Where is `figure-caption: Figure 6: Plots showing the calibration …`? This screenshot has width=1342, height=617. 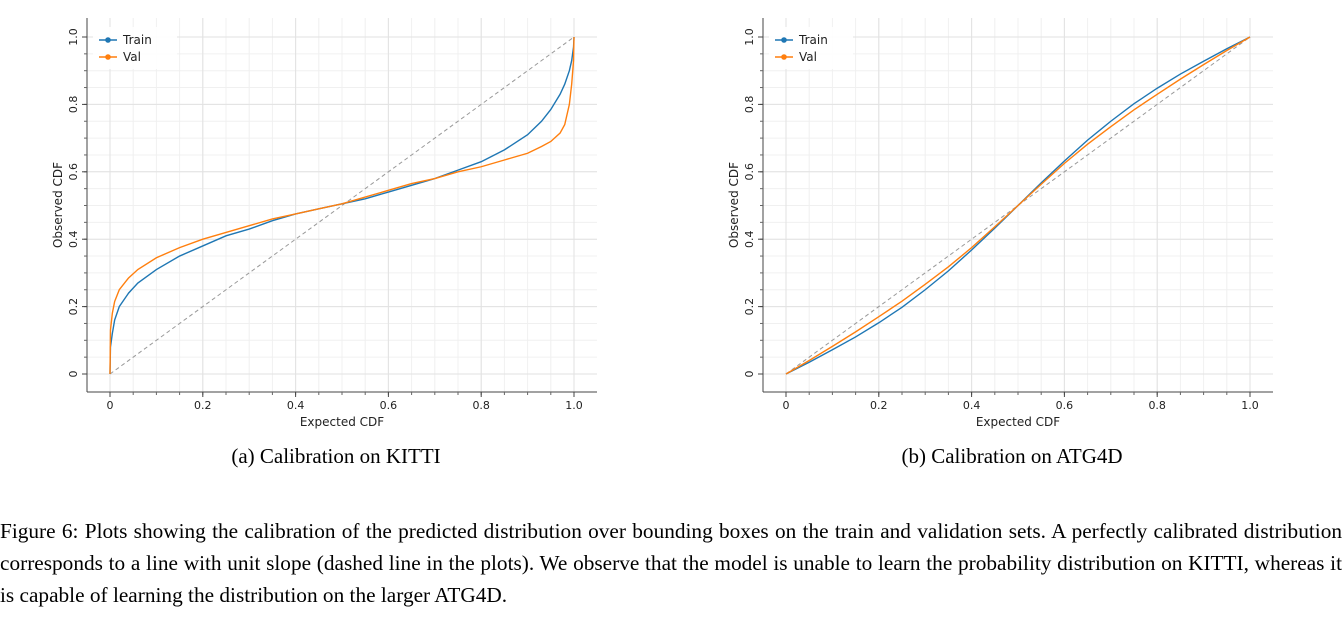
figure-caption: Figure 6: Plots showing the calibration … is located at coordinates (671, 563).